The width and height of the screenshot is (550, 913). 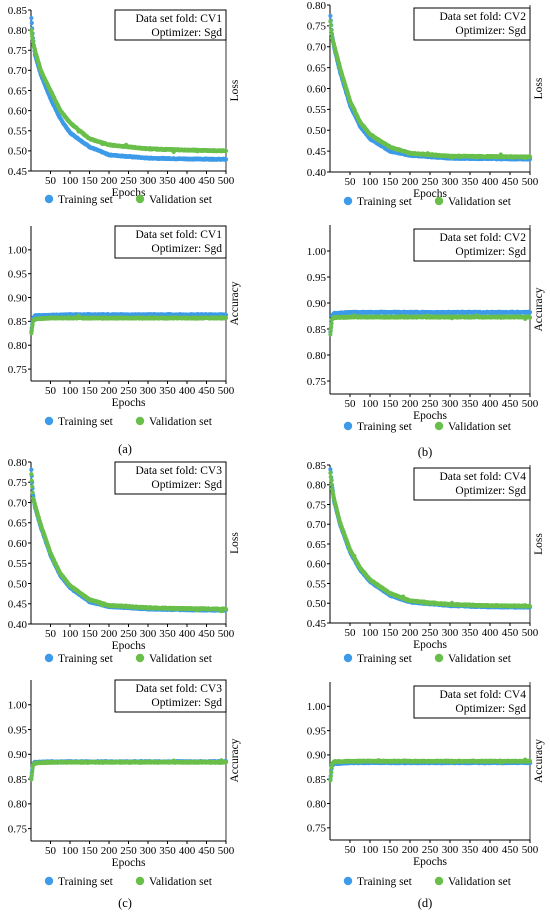 I want to click on info-box-fold: Data set fold: CV2, so click(x=482, y=238).